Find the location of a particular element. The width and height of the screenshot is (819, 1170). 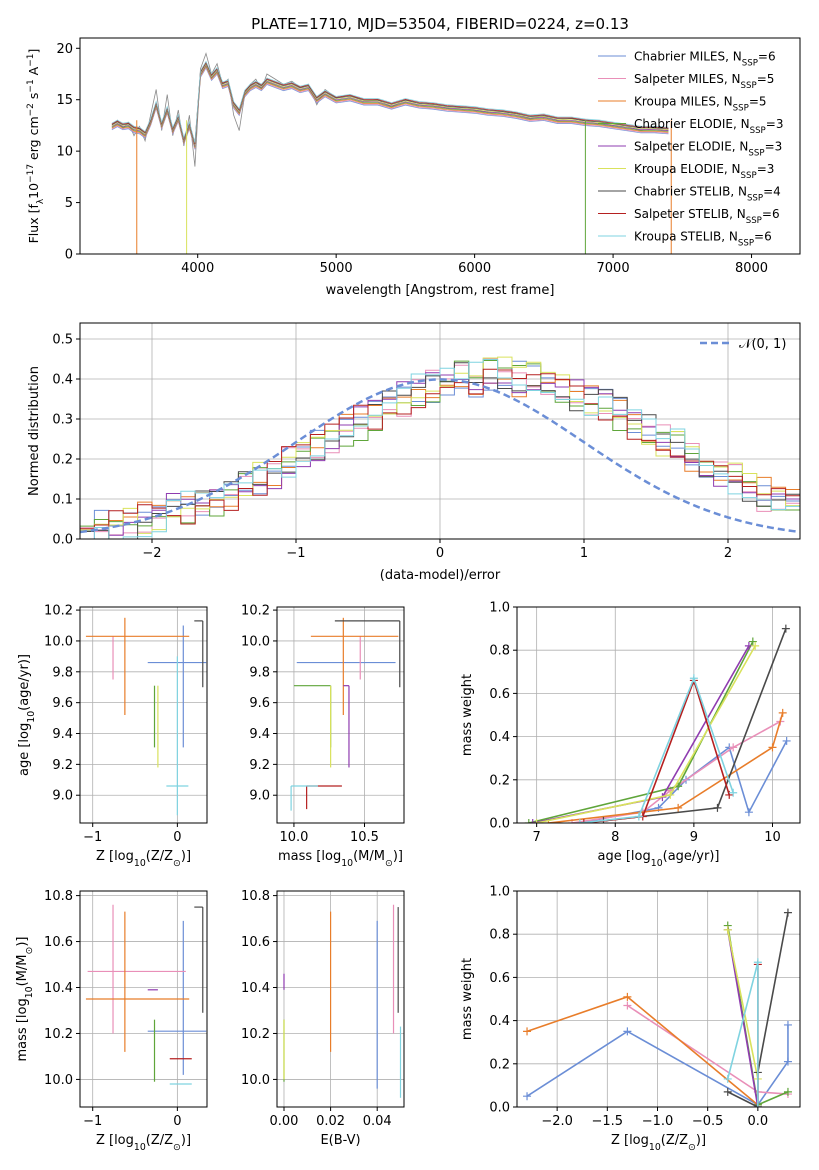

residual-axes-xtick-label: −2 is located at coordinates (151, 553).